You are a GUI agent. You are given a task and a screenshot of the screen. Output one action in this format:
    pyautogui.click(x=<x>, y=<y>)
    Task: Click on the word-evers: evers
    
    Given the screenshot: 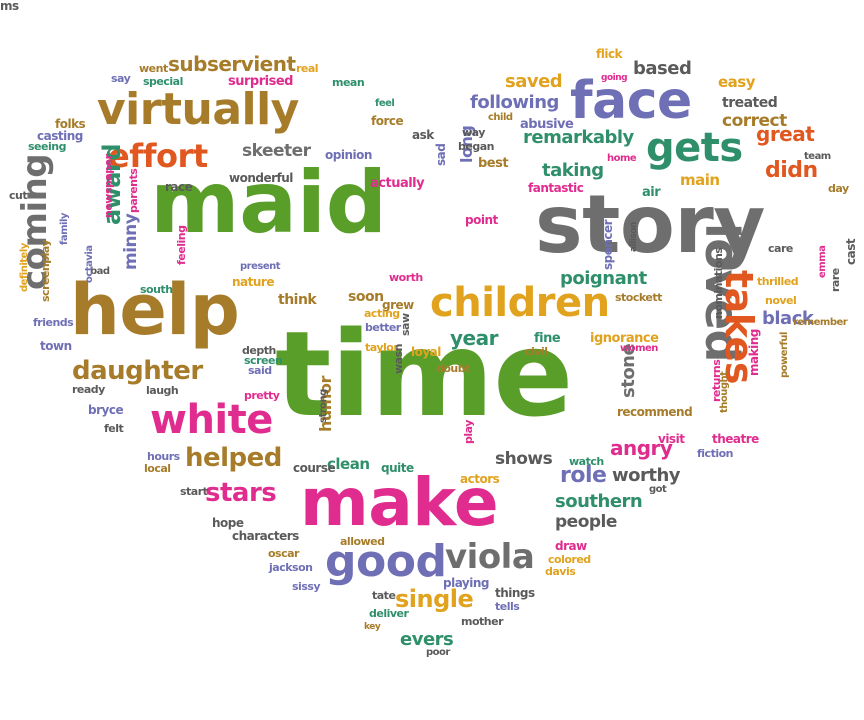 What is the action you would take?
    pyautogui.click(x=427, y=639)
    